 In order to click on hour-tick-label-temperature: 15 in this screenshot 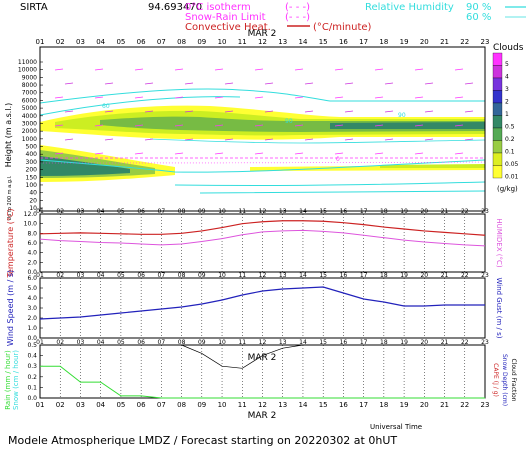, I will do `click(323, 211)`.